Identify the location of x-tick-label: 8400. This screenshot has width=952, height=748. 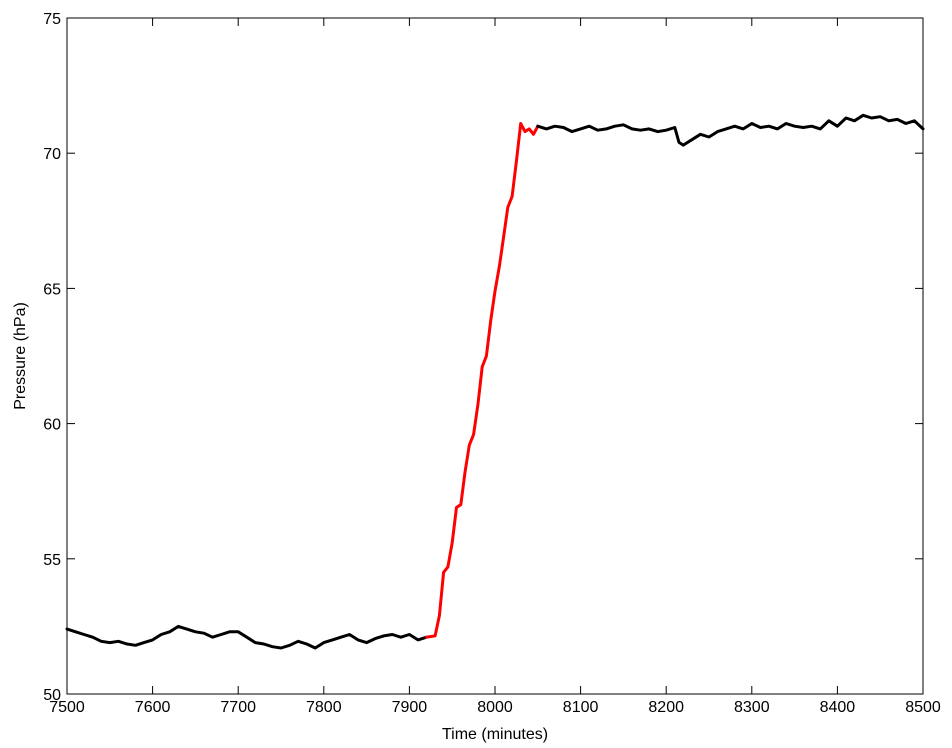
(838, 707).